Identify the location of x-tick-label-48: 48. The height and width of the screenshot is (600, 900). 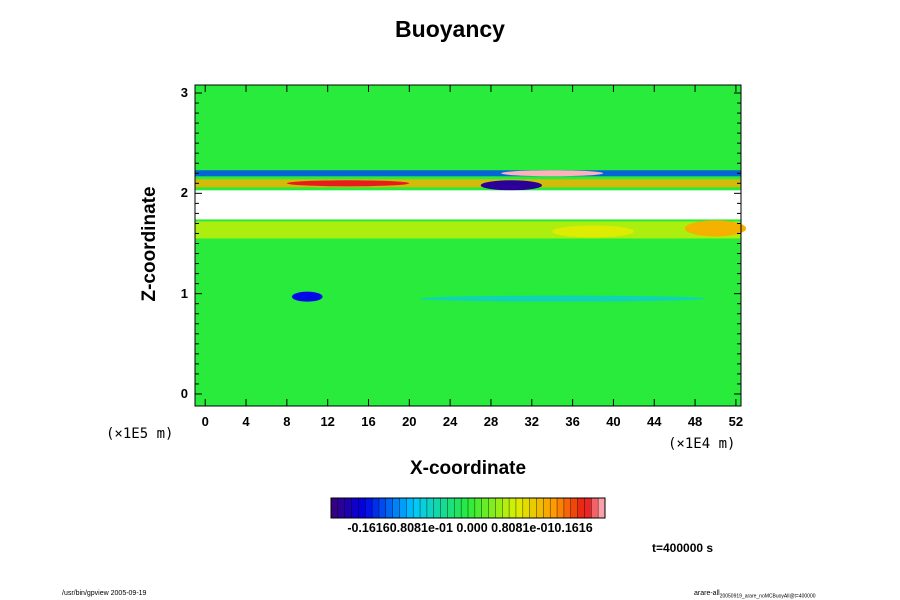
(695, 421).